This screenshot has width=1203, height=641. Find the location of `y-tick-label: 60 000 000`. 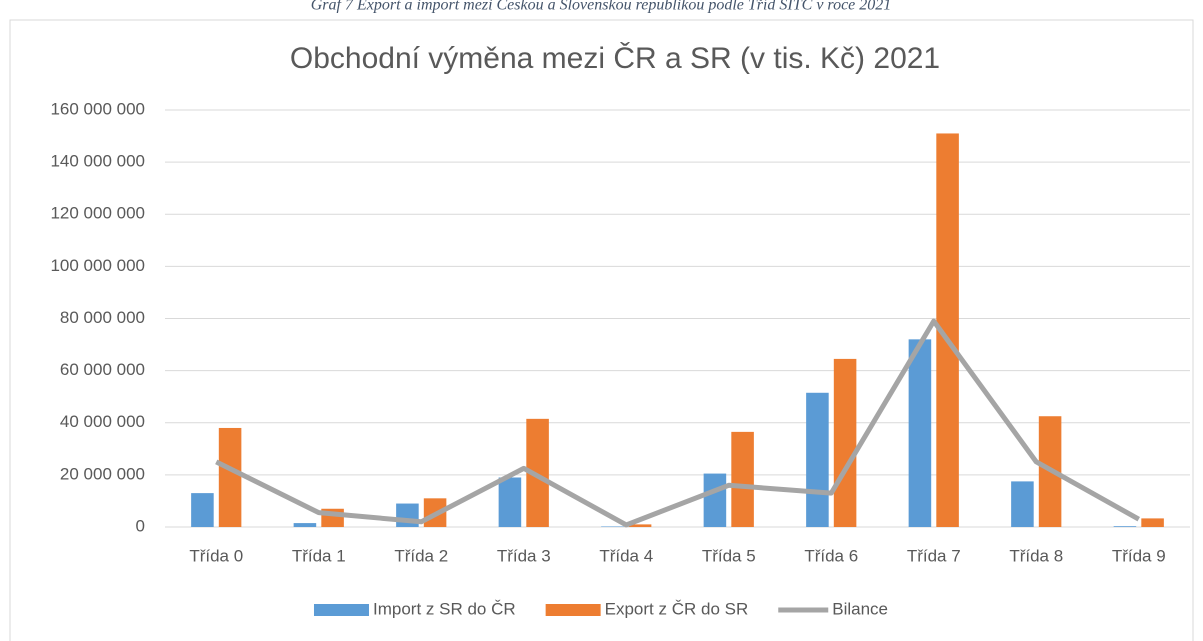

y-tick-label: 60 000 000 is located at coordinates (102, 369).